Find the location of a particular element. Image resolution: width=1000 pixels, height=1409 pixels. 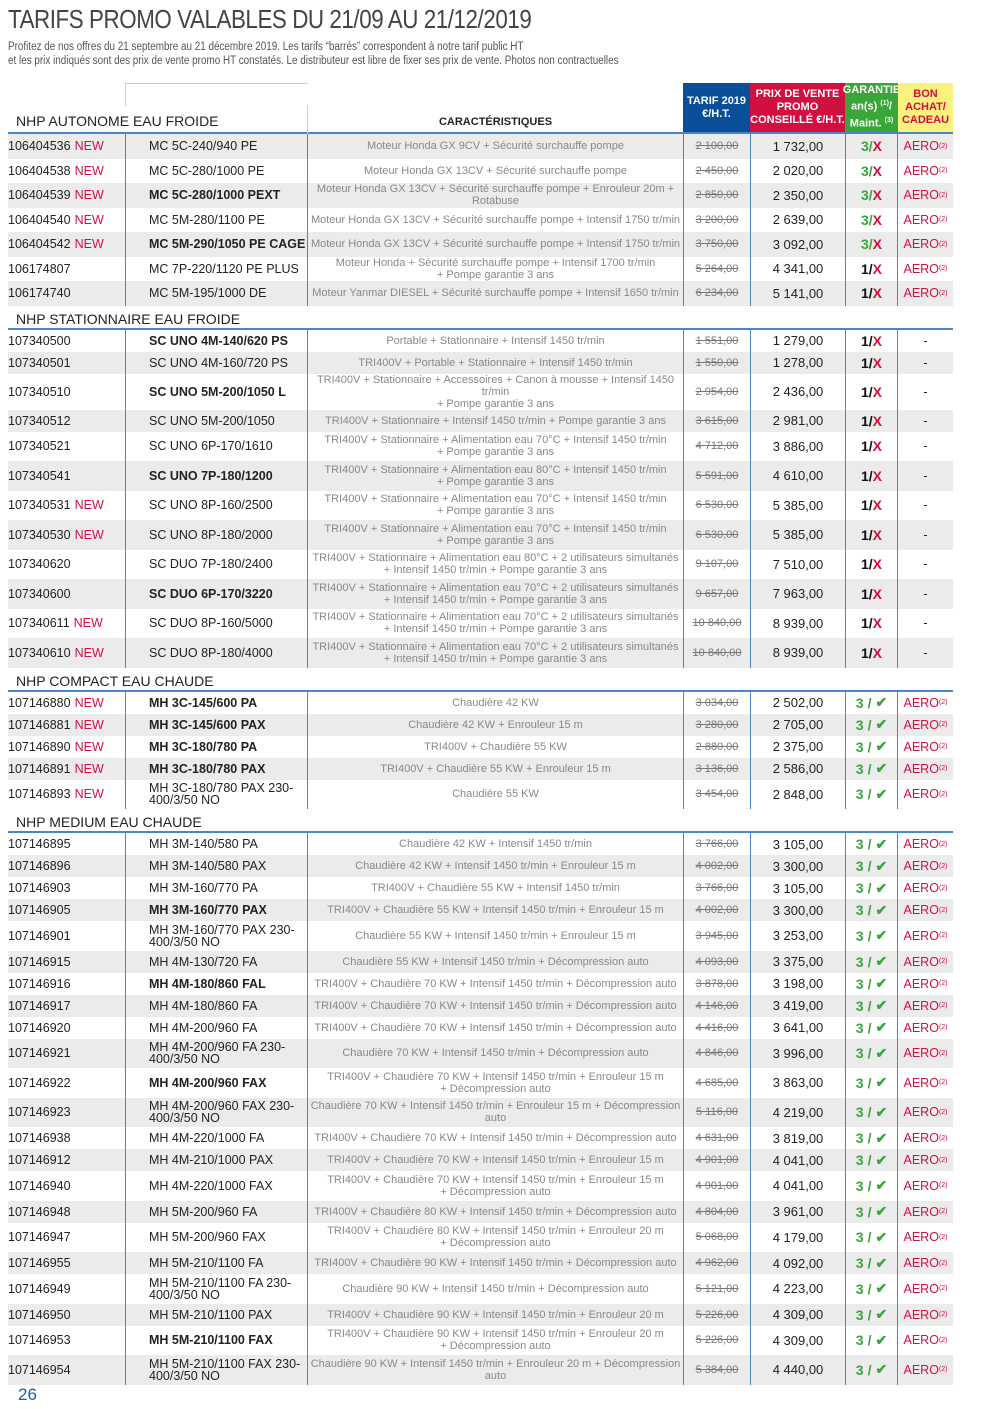

product-ref: 107146890 NEW is located at coordinates (66, 747).